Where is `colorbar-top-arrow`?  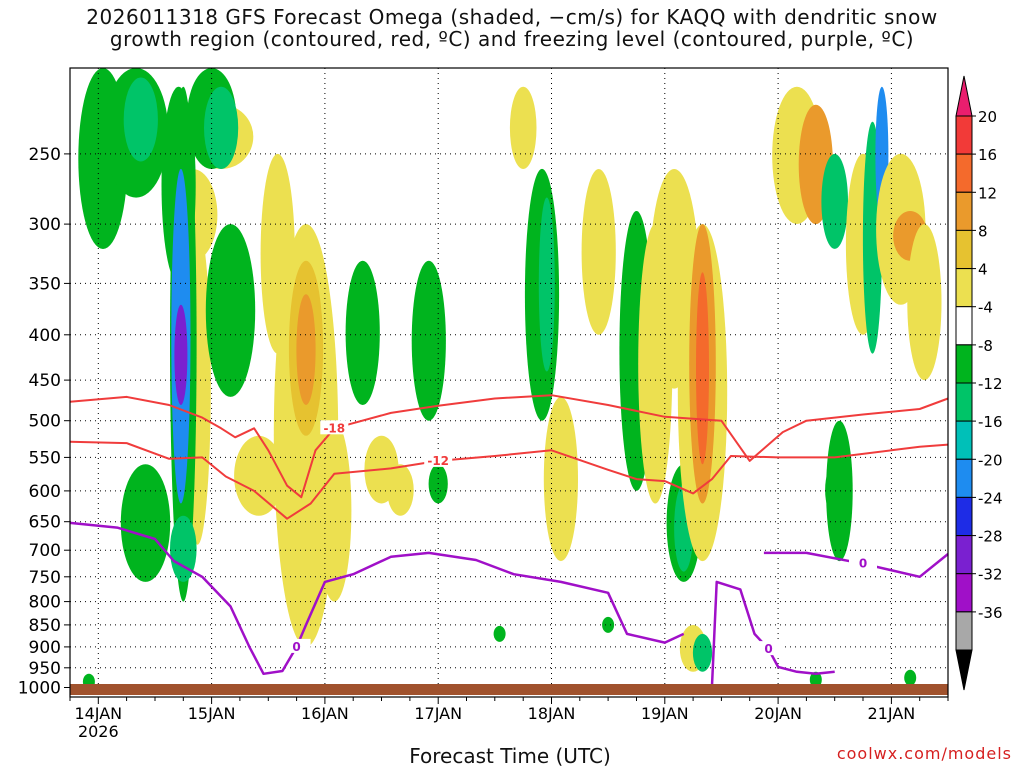
colorbar-top-arrow is located at coordinates (964, 96).